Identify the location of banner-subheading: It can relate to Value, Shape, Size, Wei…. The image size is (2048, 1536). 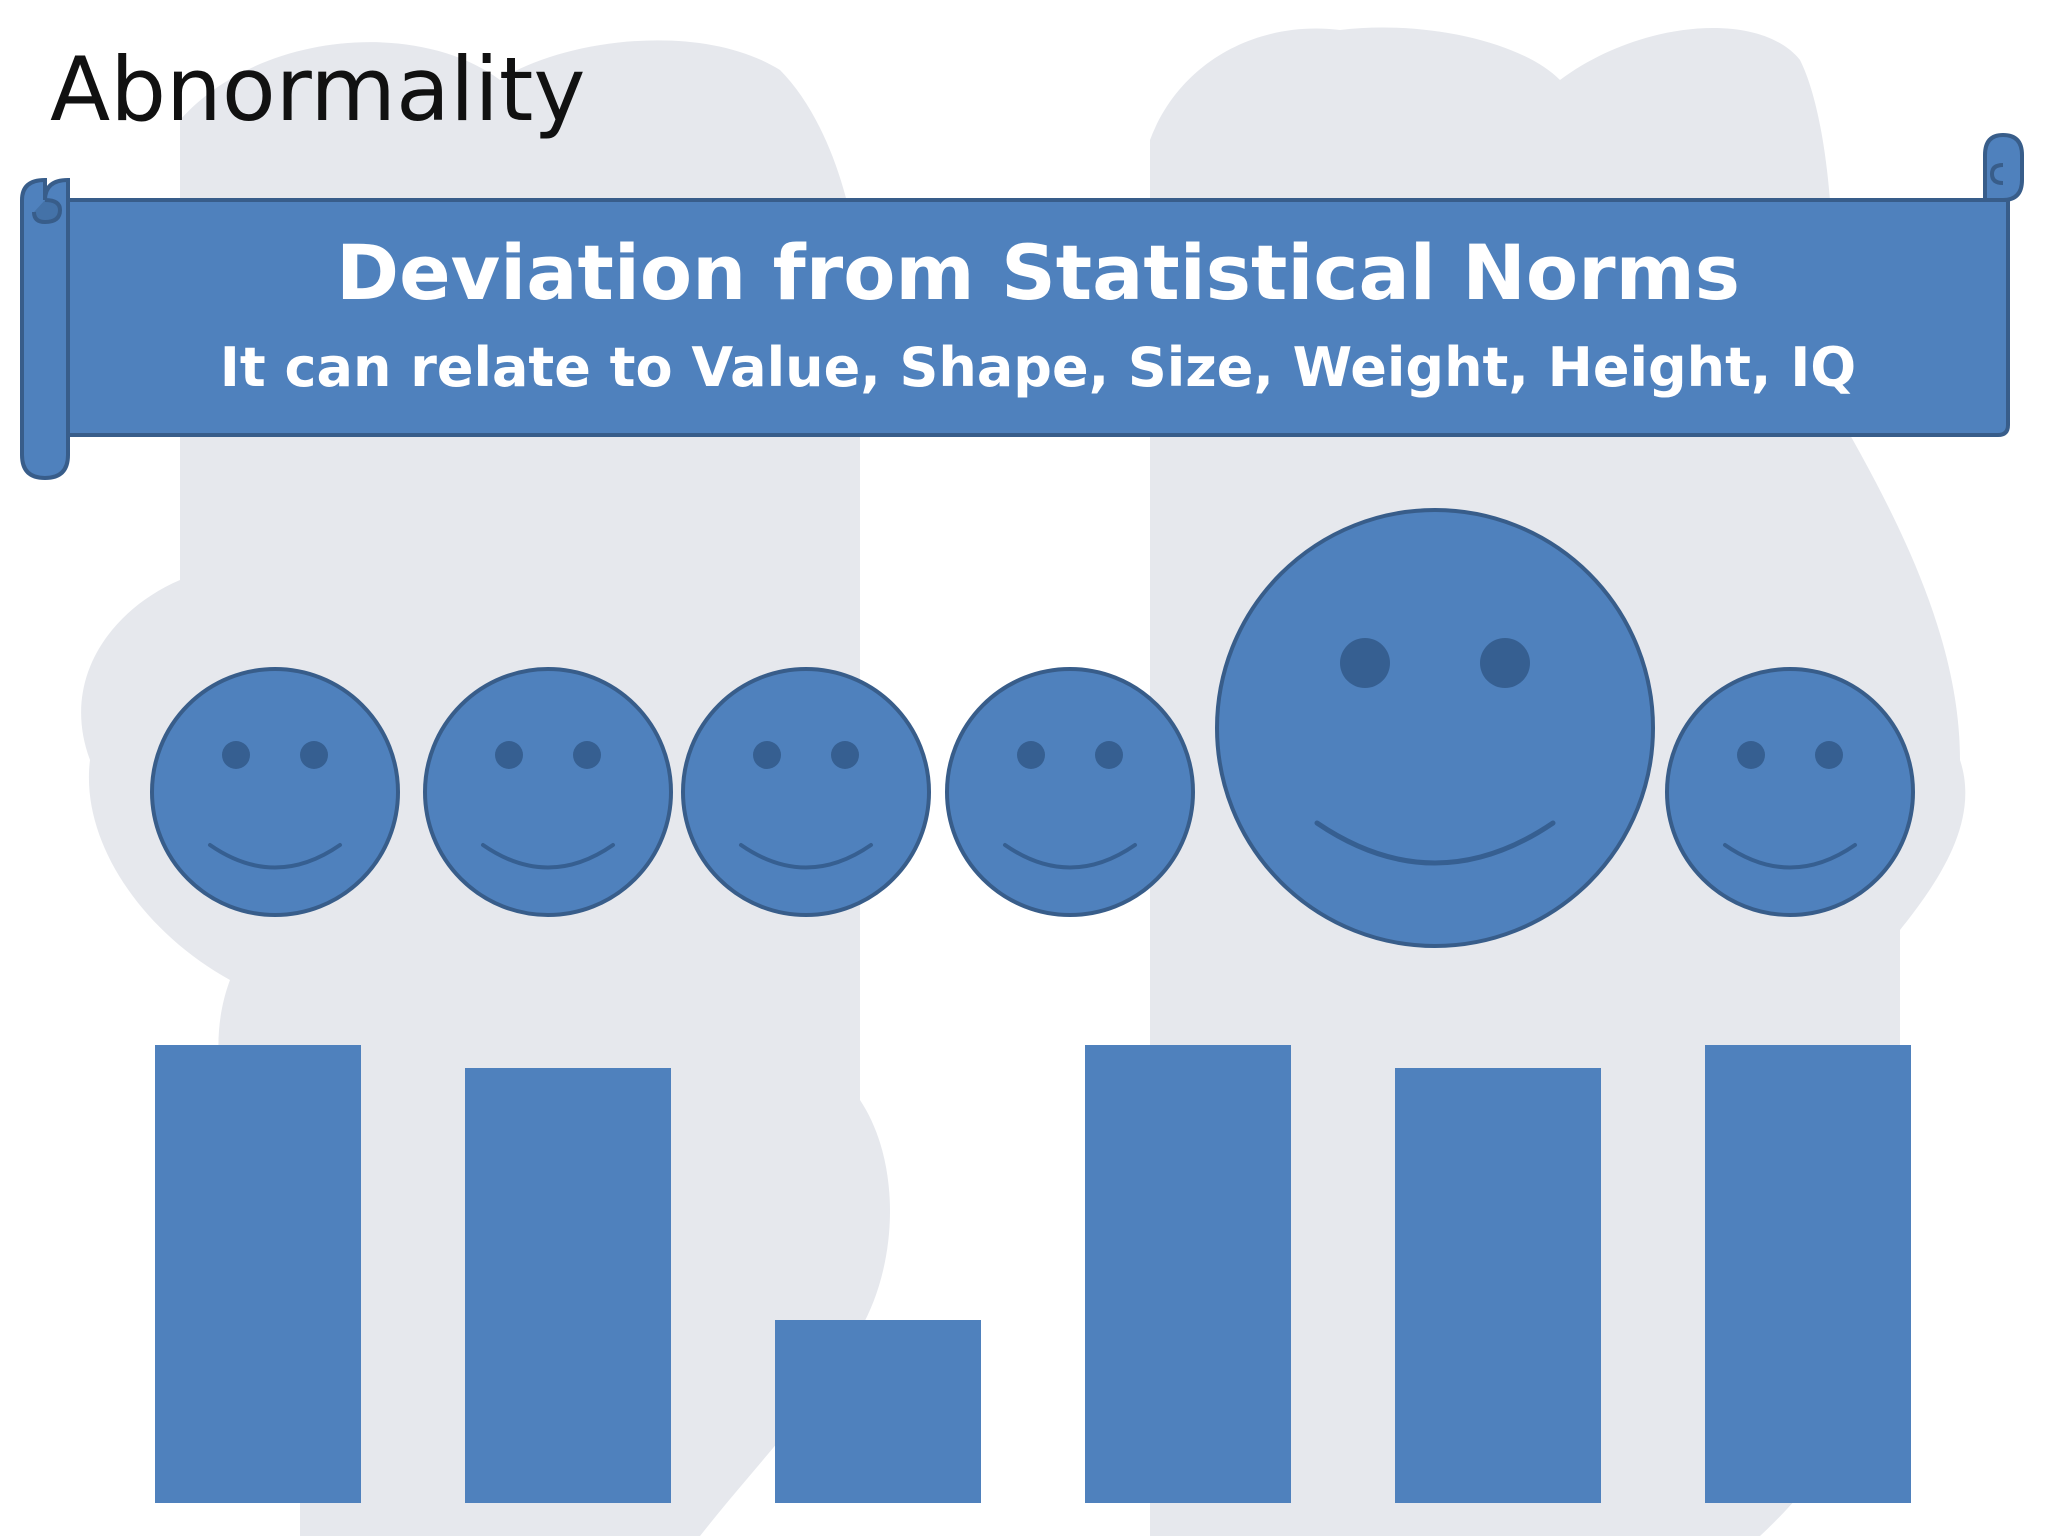
(1038, 367).